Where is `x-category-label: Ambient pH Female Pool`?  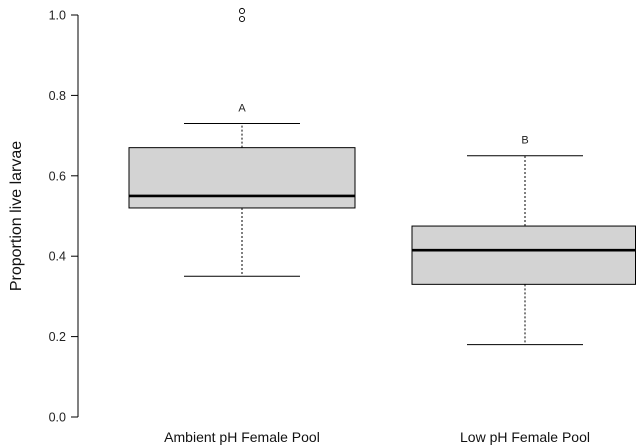
x-category-label: Ambient pH Female Pool is located at coordinates (242, 437).